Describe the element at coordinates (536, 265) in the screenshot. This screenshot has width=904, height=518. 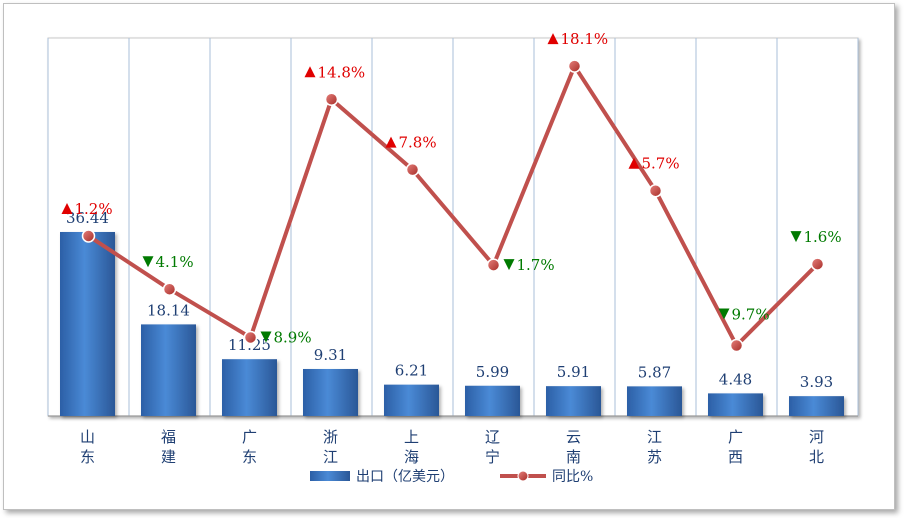
I see `line-value-text-5: 1.7%` at that location.